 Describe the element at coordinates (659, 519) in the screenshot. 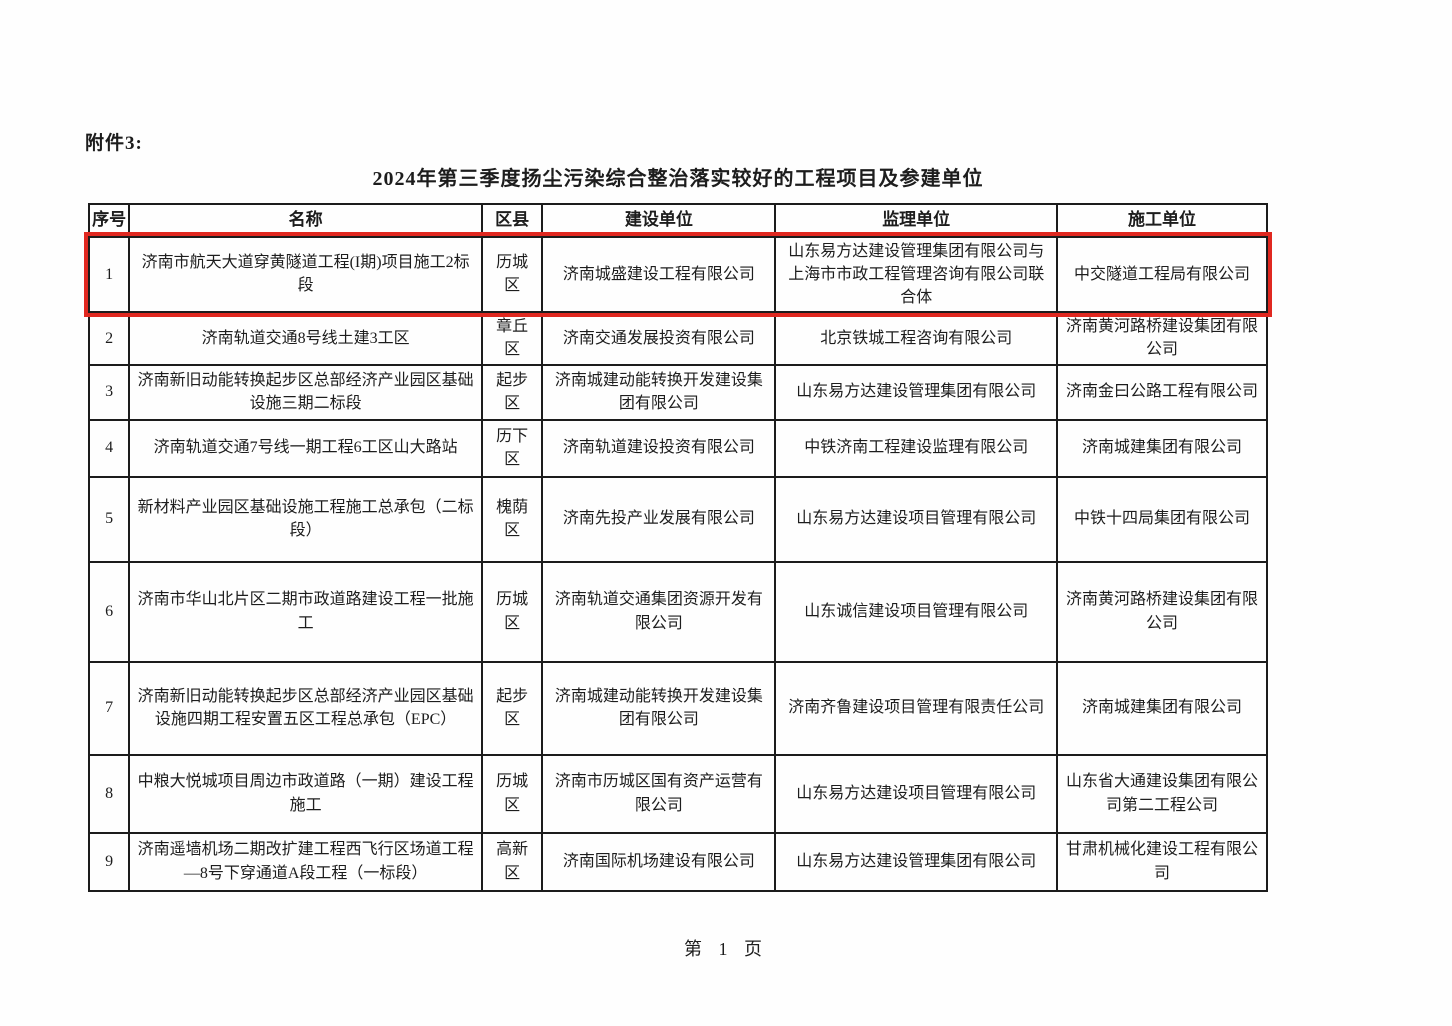

I see `cell-builder: 济南先投产业发展有限公司` at that location.